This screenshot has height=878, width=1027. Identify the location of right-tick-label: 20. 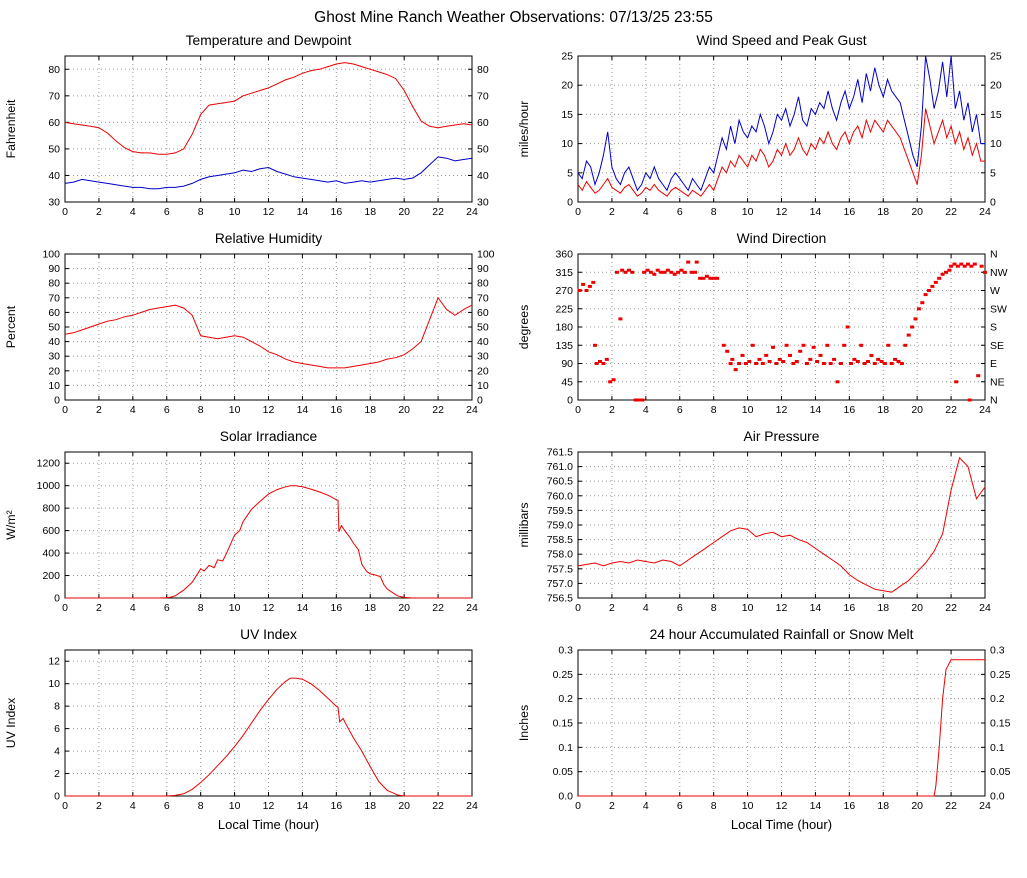
(996, 86).